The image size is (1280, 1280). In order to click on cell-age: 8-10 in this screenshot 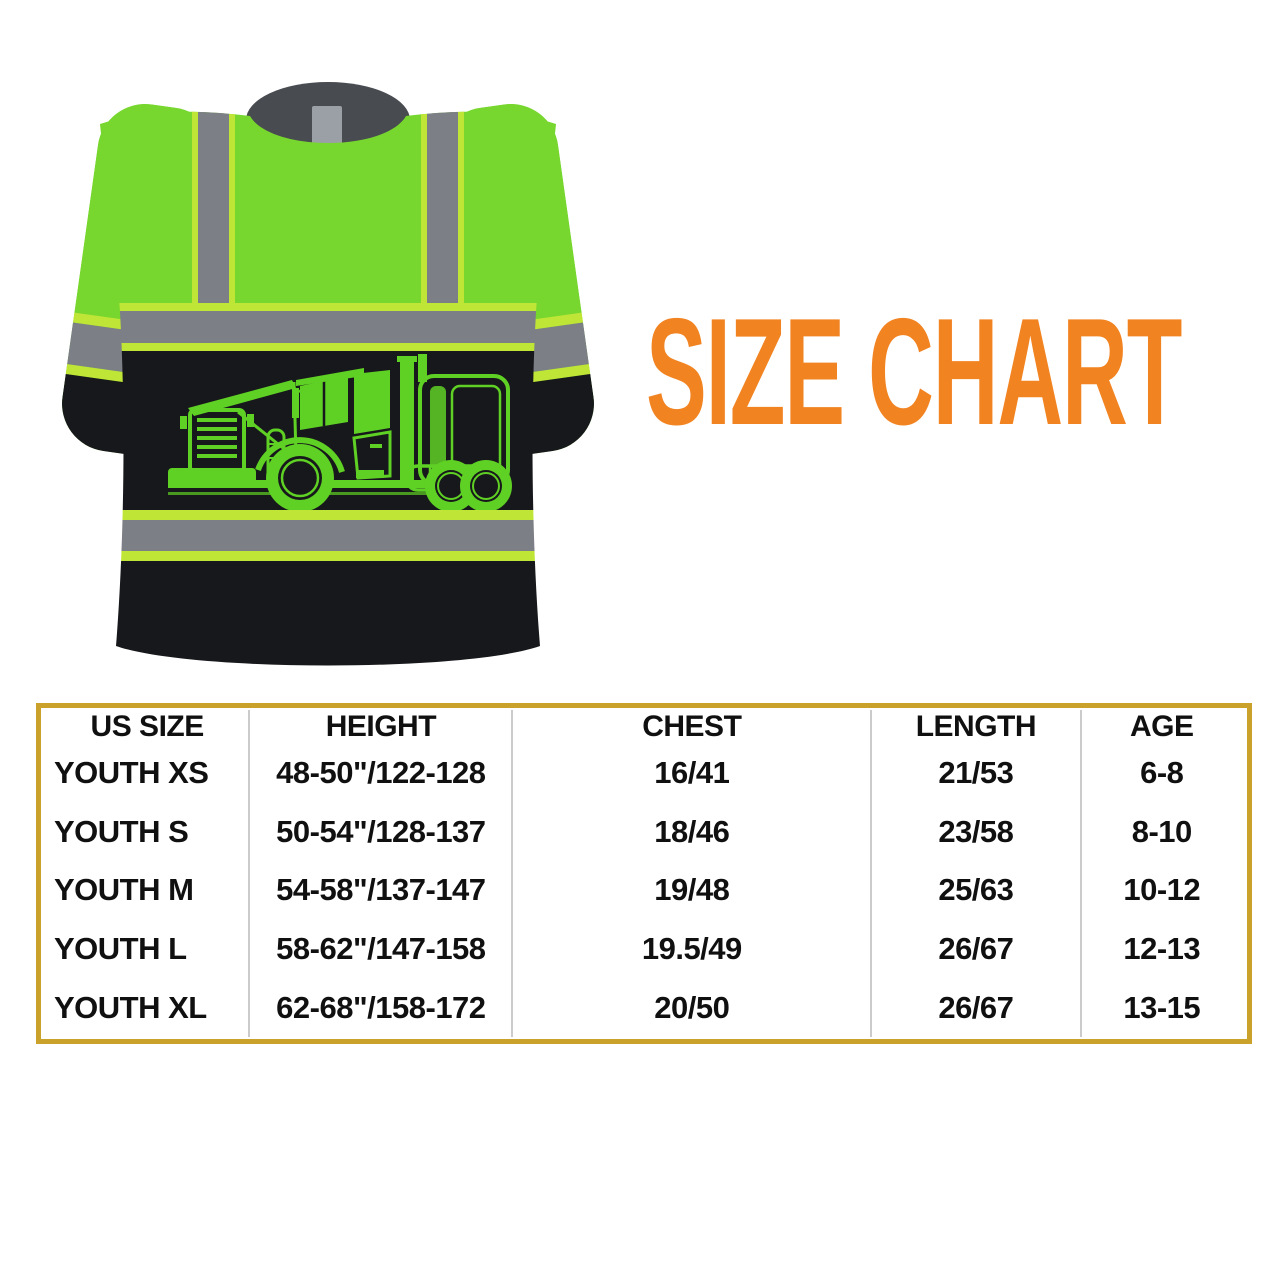, I will do `click(1162, 831)`.